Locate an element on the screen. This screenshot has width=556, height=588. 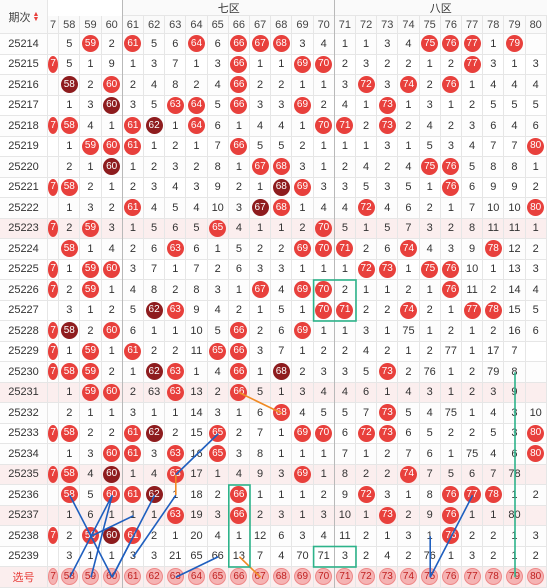
trend-cell: 7 is located at coordinates (54, 577).